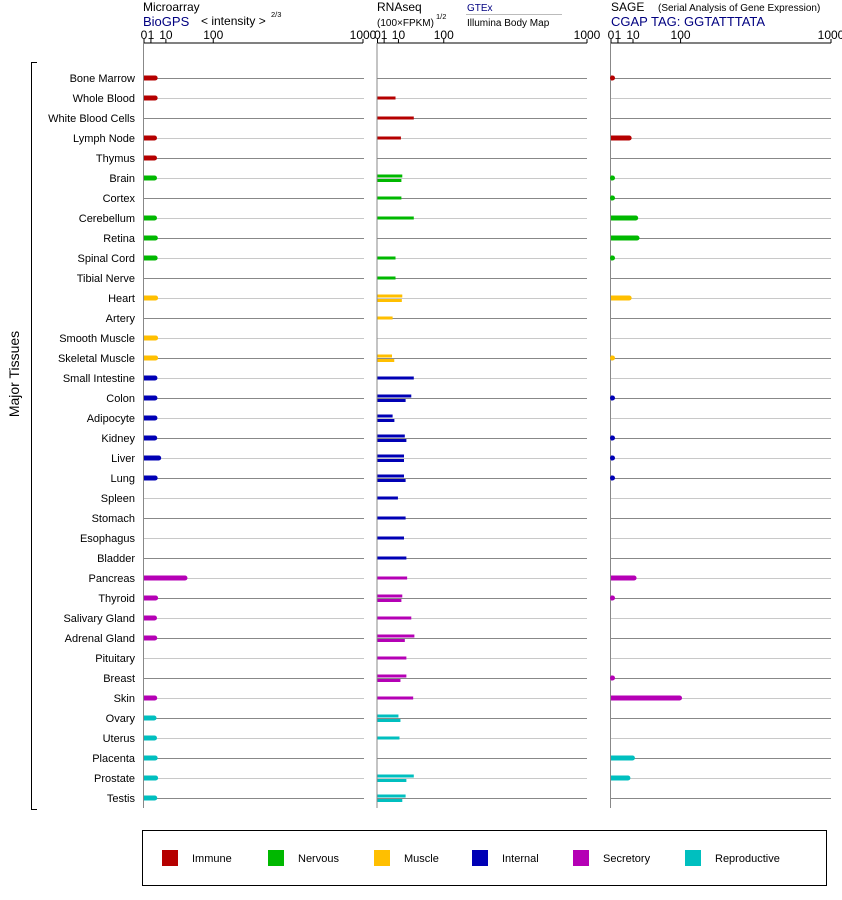 Image resolution: width=842 pixels, height=900 pixels. I want to click on bar-cap-microarray-colon, so click(155, 398).